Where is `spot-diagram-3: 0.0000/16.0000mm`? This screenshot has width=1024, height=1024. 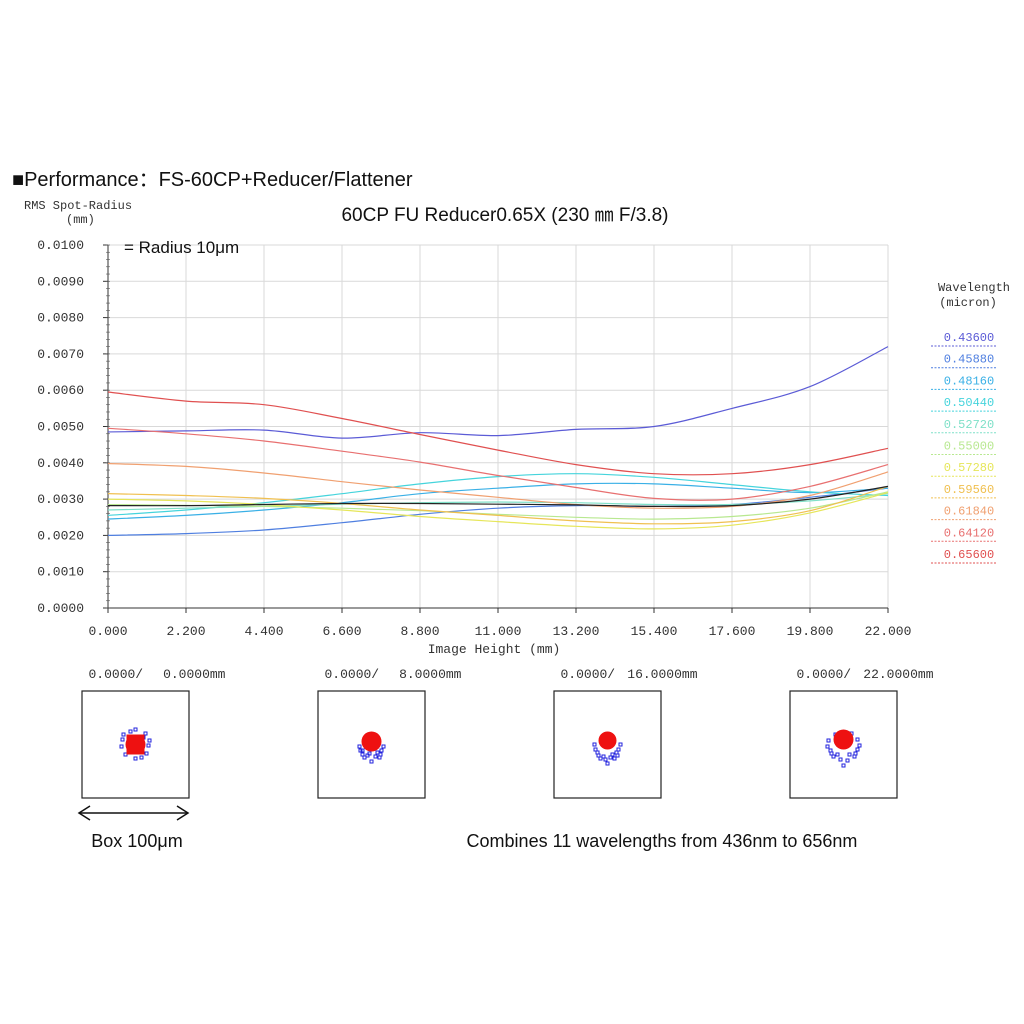
spot-diagram-3: 0.0000/16.0000mm is located at coordinates (625, 733).